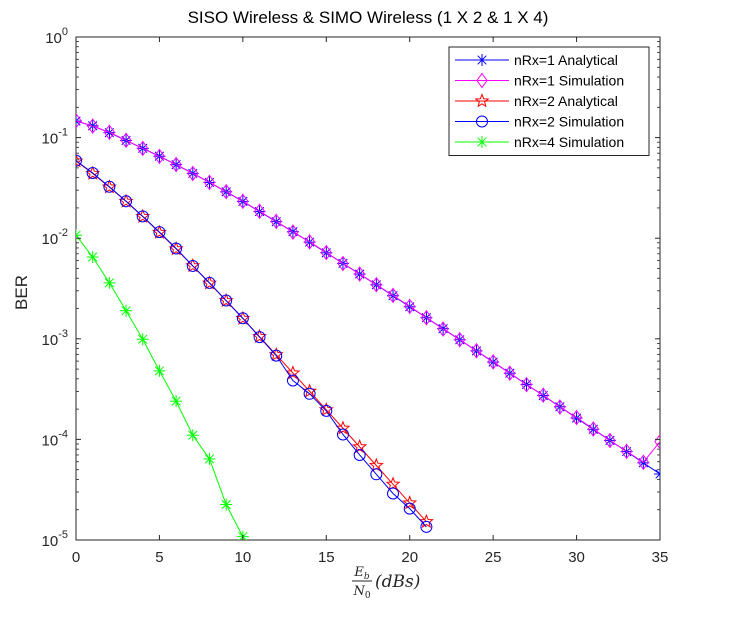  Describe the element at coordinates (569, 122) in the screenshot. I see `legend-label: nRx=2 Simulation` at that location.